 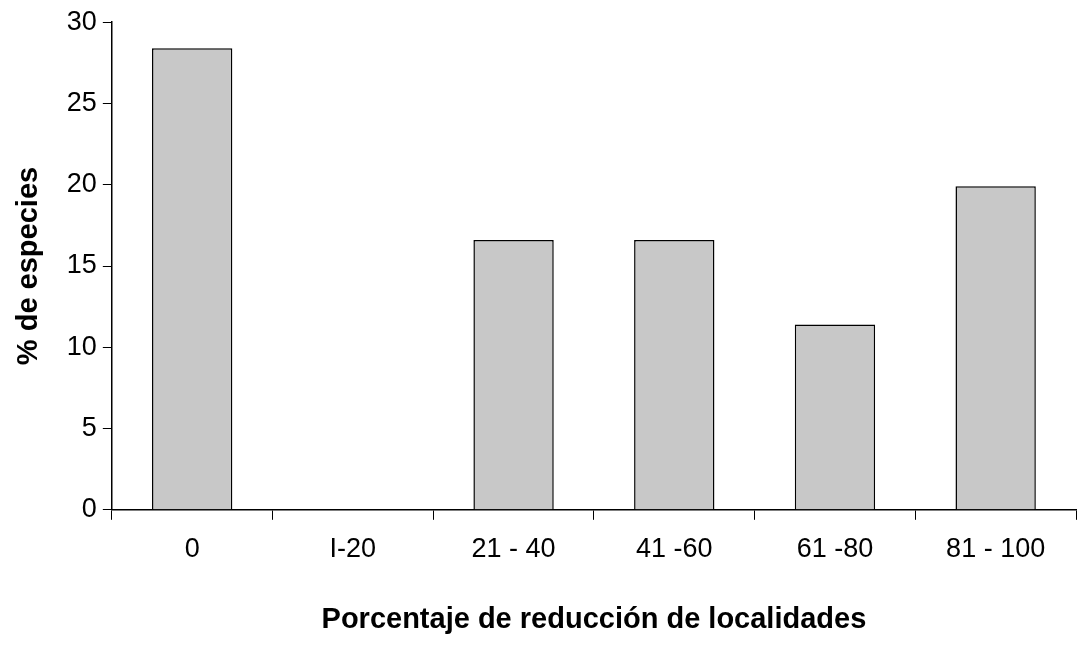 What do you see at coordinates (996, 548) in the screenshot?
I see `x-tick-label: 81 - 100` at bounding box center [996, 548].